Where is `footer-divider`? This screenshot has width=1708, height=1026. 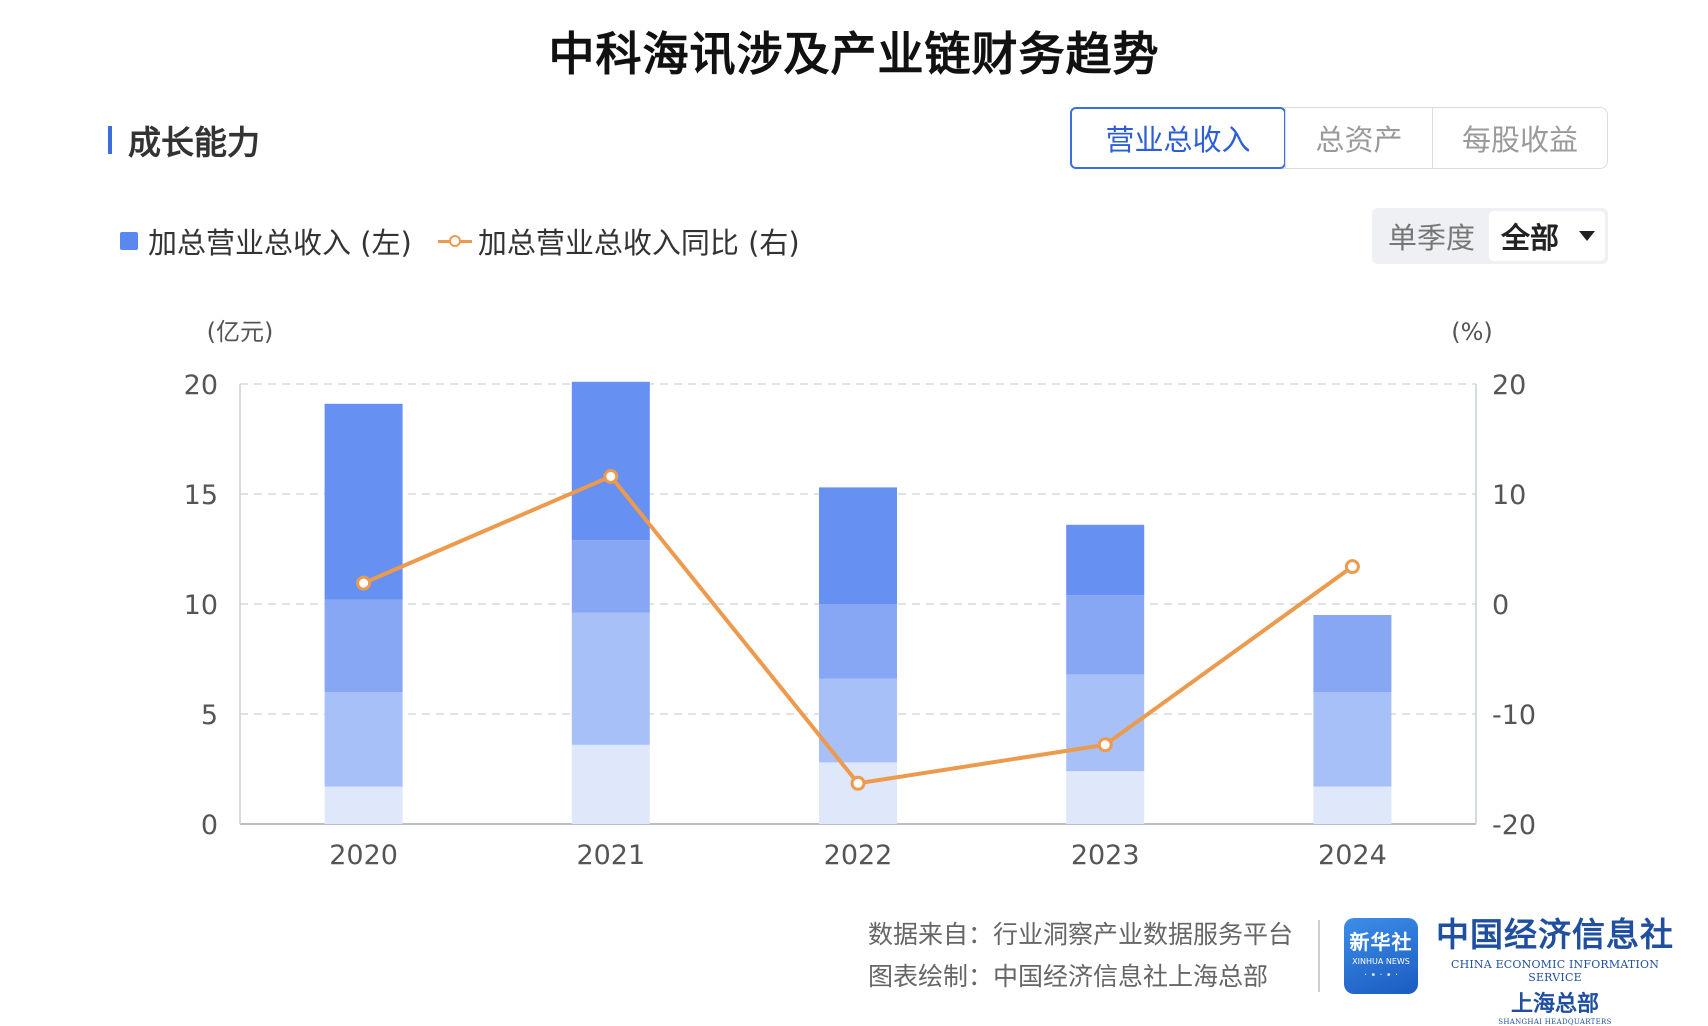 footer-divider is located at coordinates (1319, 956).